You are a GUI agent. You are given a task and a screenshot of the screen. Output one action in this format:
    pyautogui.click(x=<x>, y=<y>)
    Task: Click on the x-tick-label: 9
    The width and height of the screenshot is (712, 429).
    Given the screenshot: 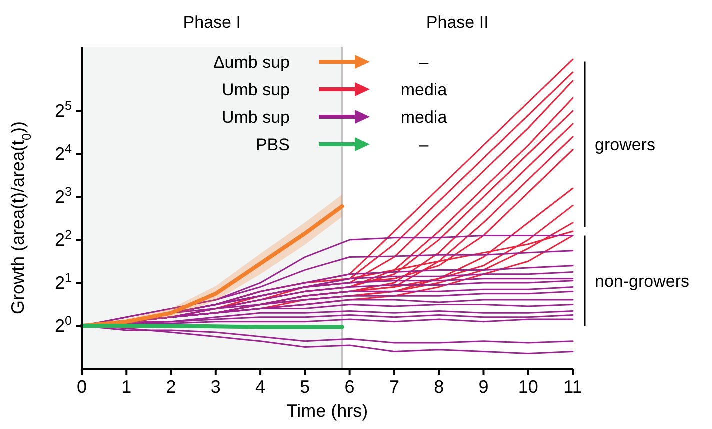 What is the action you would take?
    pyautogui.click(x=483, y=387)
    